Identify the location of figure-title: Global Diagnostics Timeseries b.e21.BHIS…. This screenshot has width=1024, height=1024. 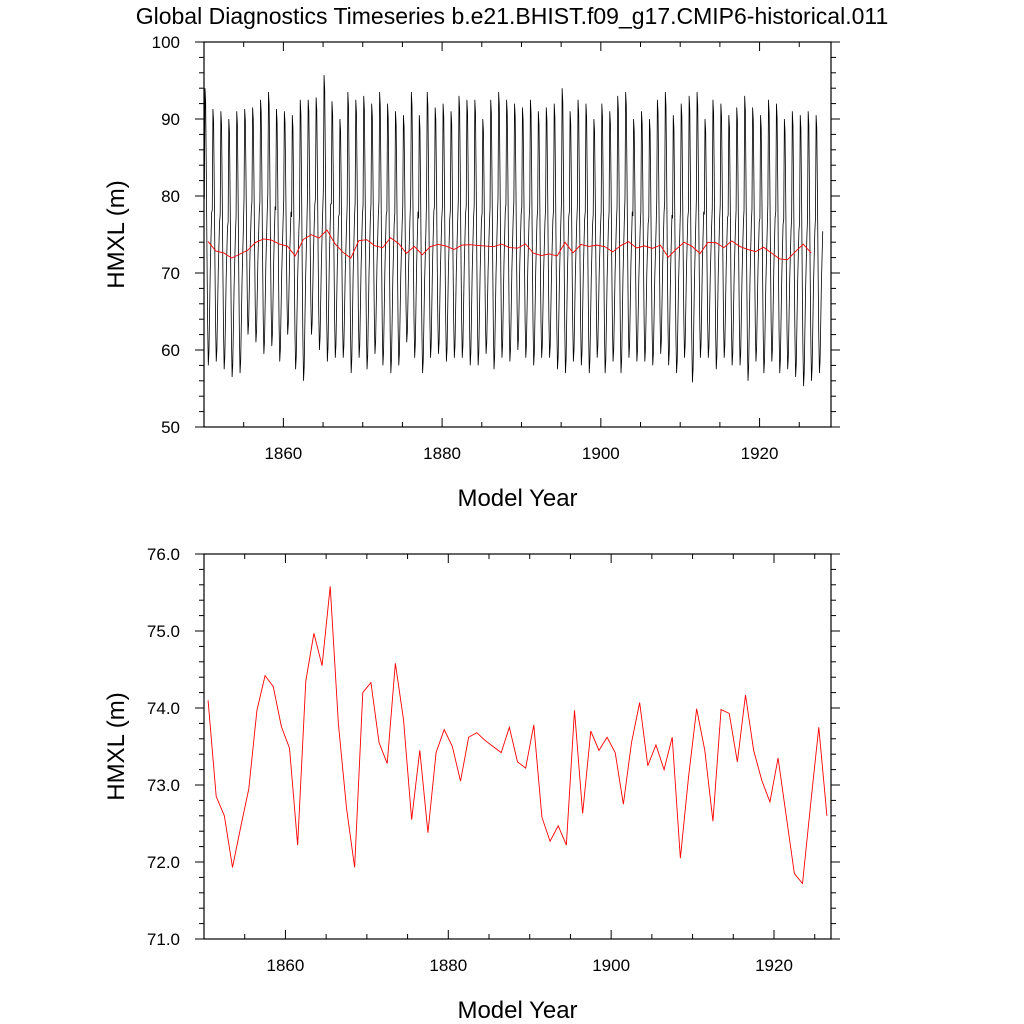
(512, 16).